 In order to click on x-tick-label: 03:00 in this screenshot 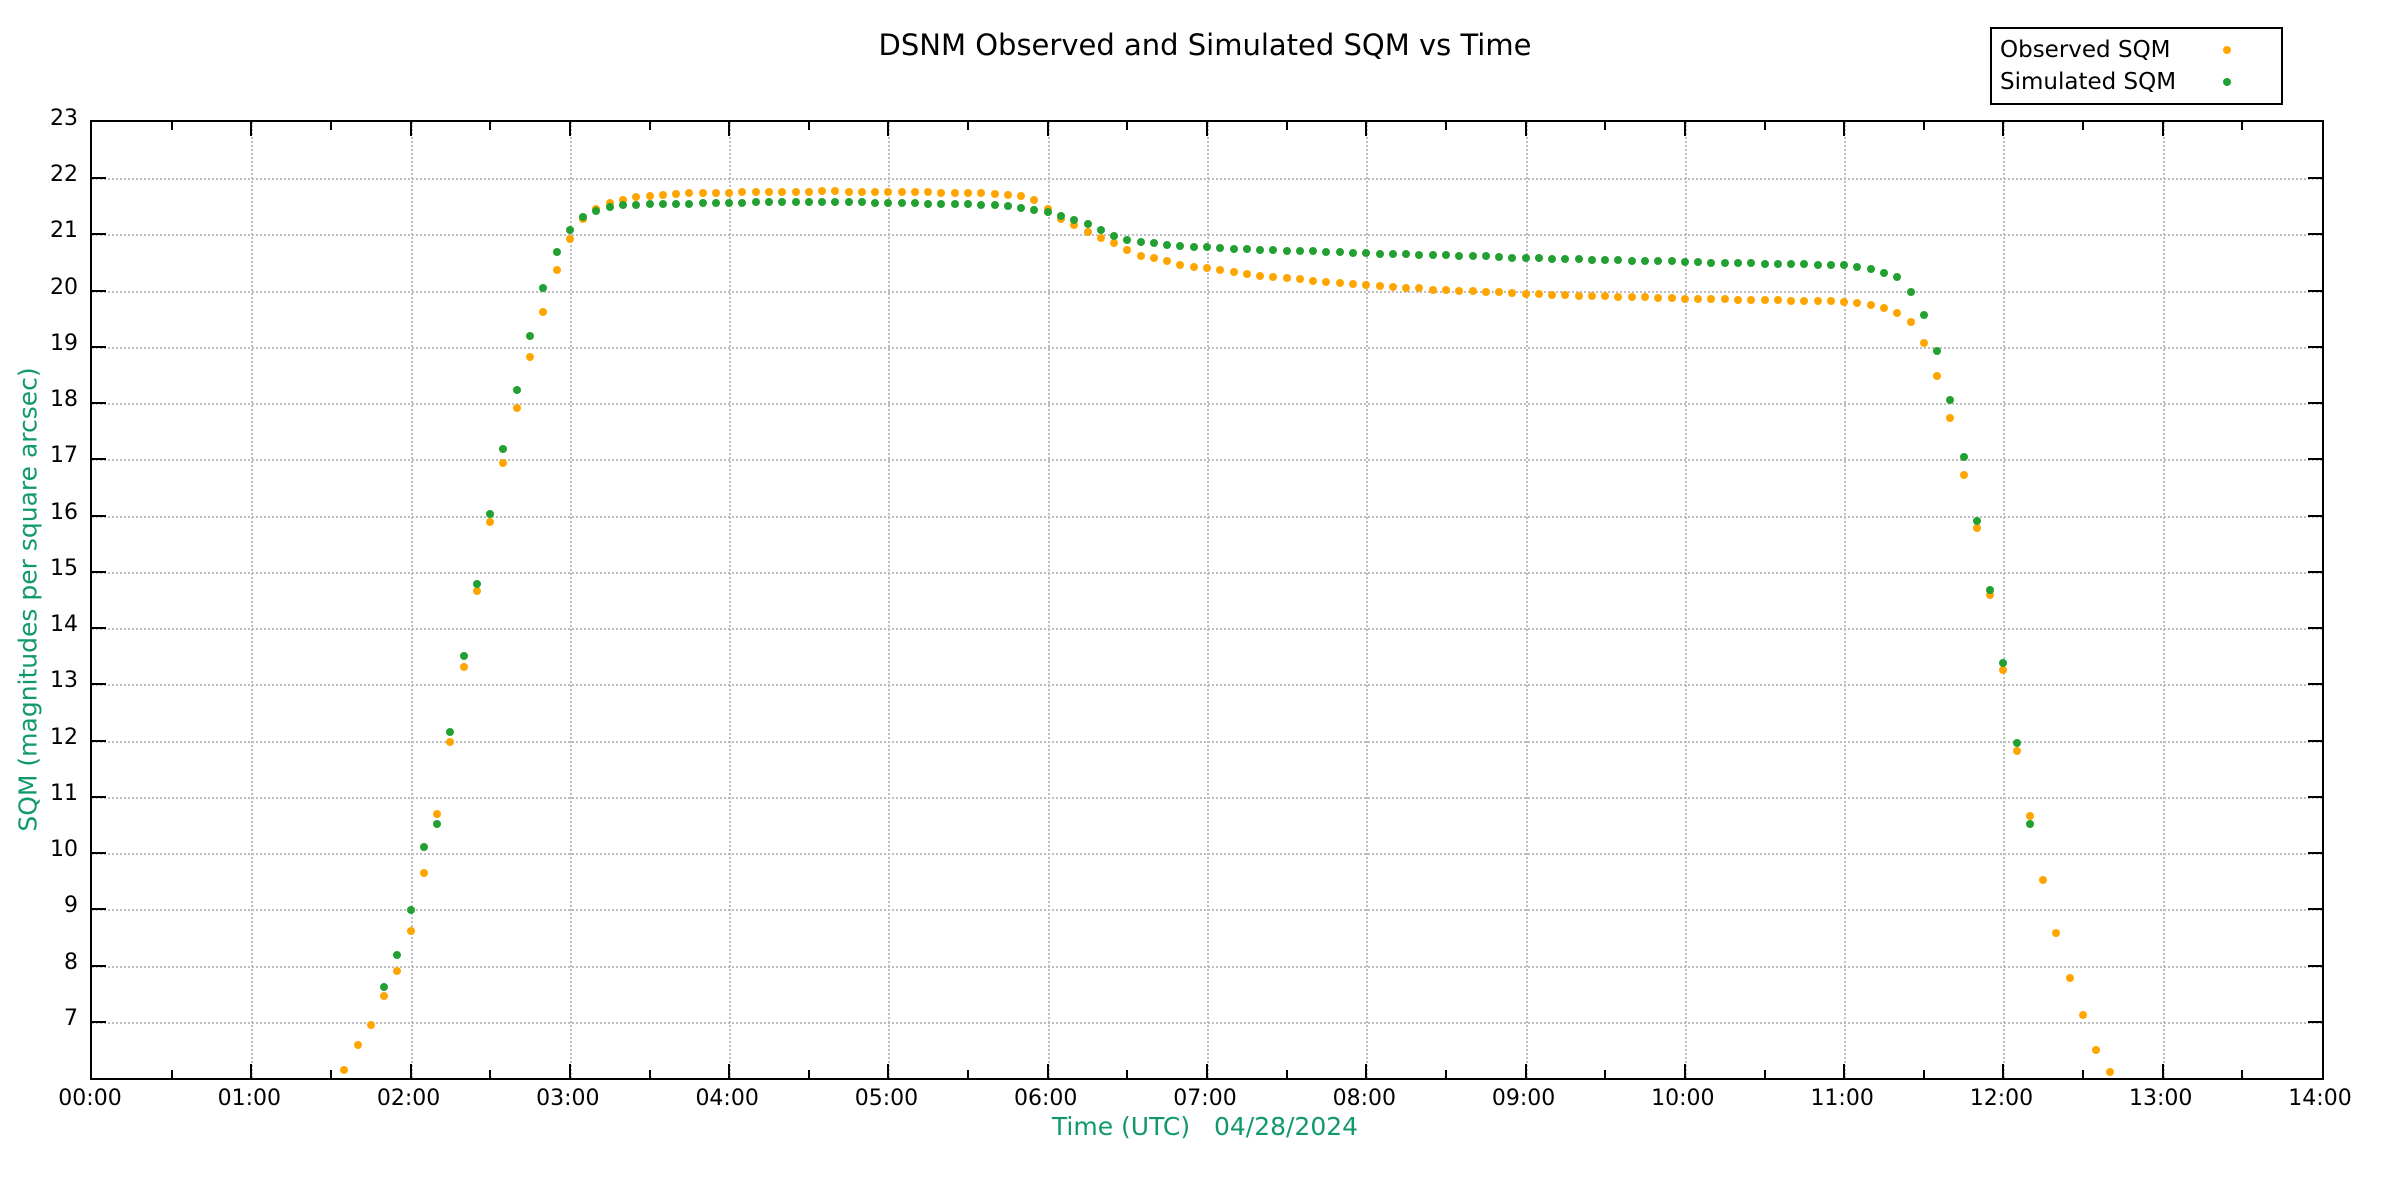, I will do `click(568, 1098)`.